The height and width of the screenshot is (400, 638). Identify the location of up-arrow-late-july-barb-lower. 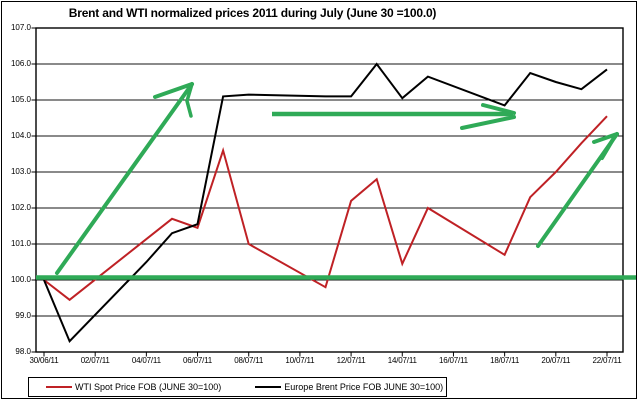
(608, 147).